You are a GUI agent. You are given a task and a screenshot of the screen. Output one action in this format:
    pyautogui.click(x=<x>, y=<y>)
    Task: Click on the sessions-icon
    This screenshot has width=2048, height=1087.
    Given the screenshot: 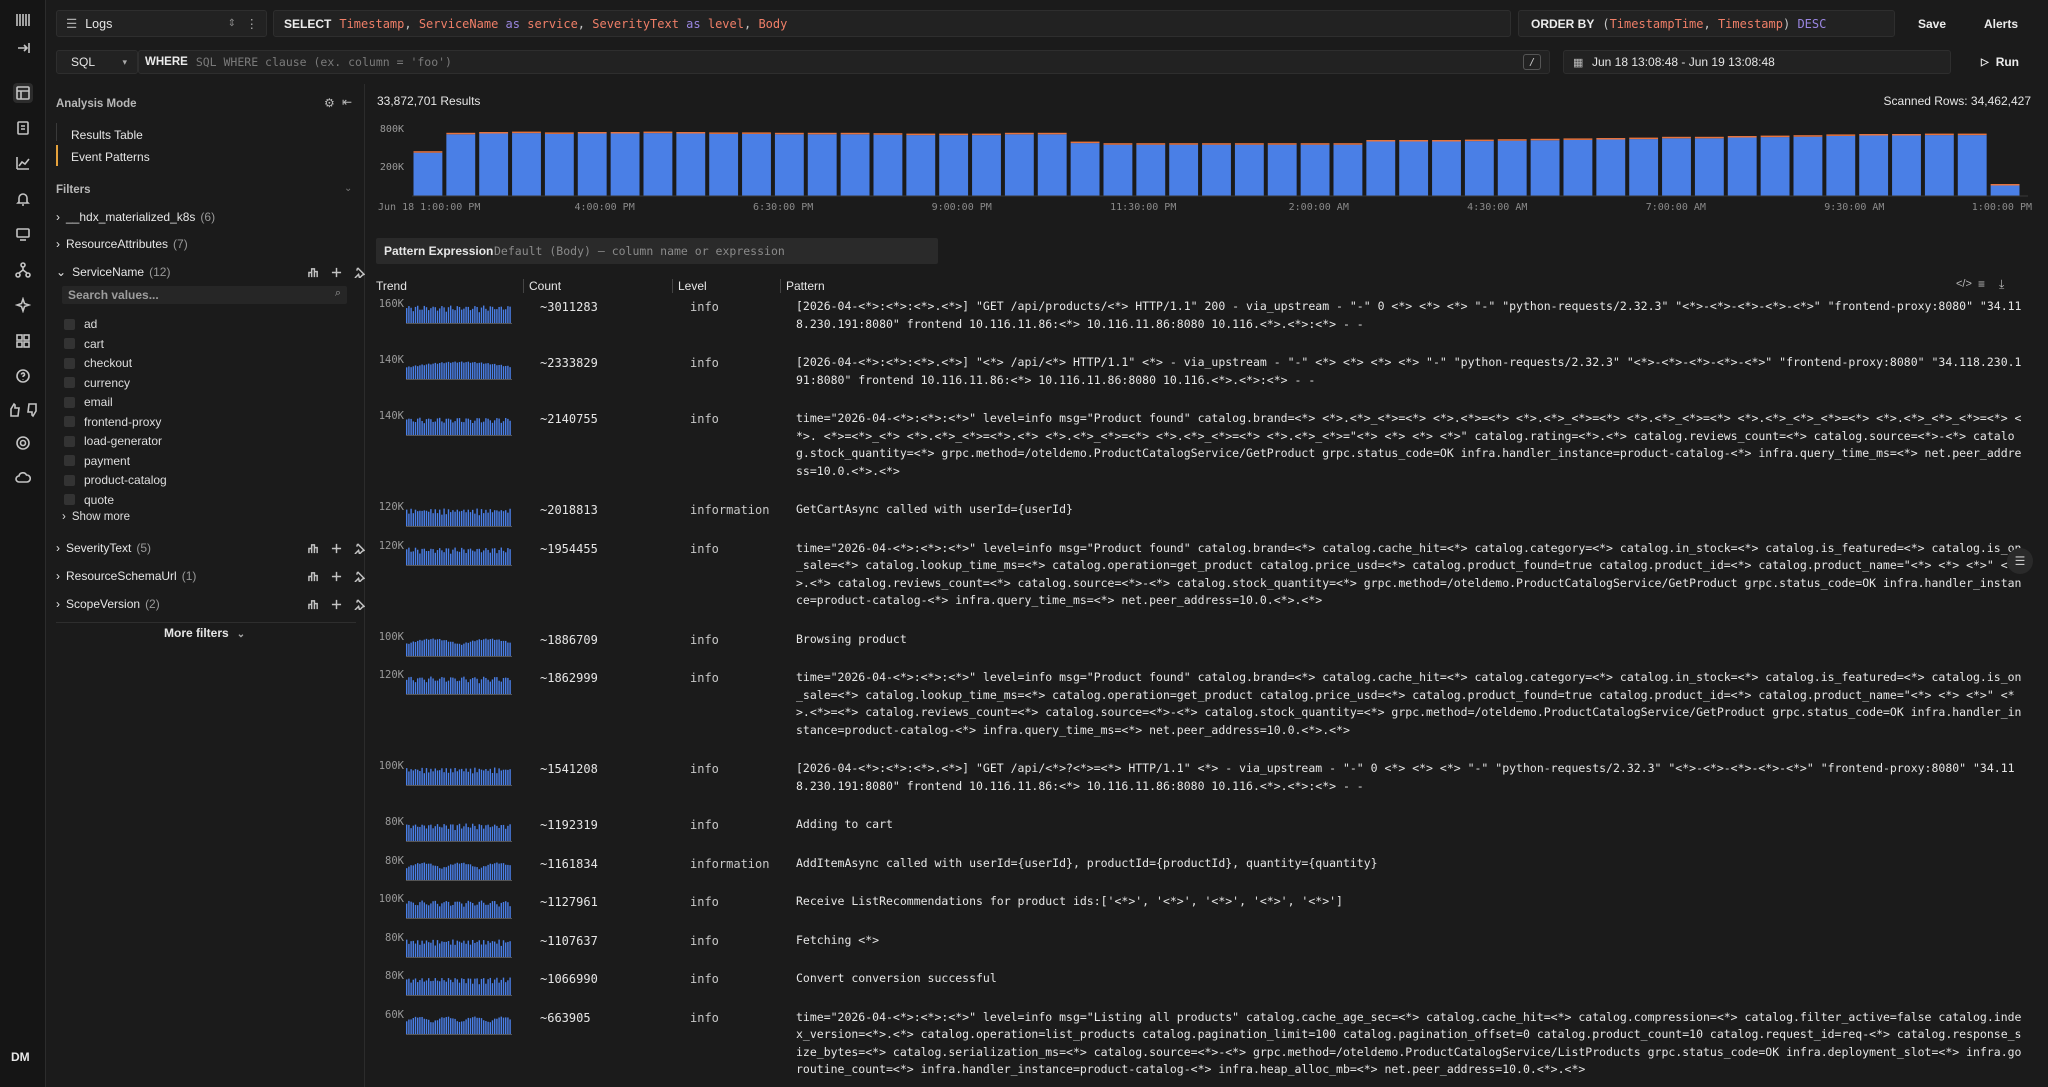 What is the action you would take?
    pyautogui.click(x=23, y=234)
    